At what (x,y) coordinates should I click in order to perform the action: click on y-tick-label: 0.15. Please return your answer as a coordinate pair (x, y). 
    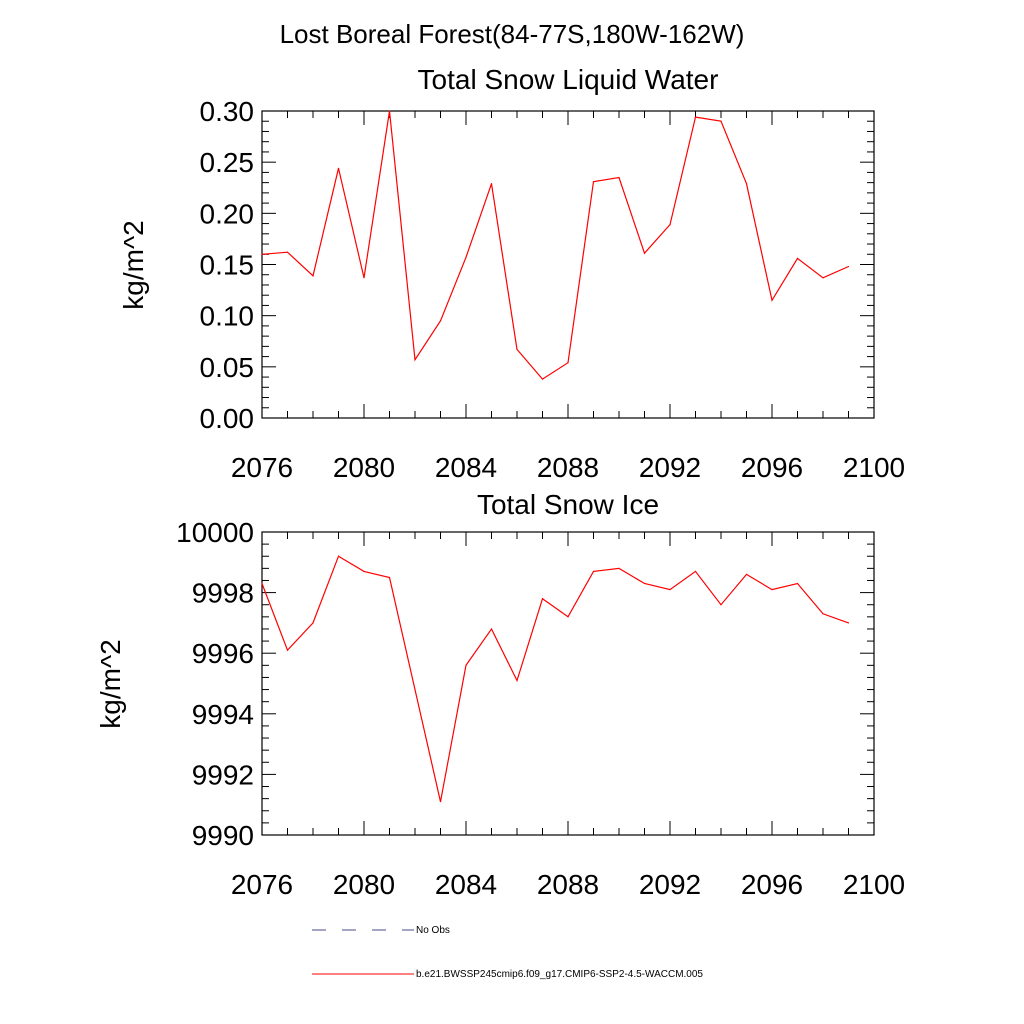
    Looking at the image, I should click on (227, 265).